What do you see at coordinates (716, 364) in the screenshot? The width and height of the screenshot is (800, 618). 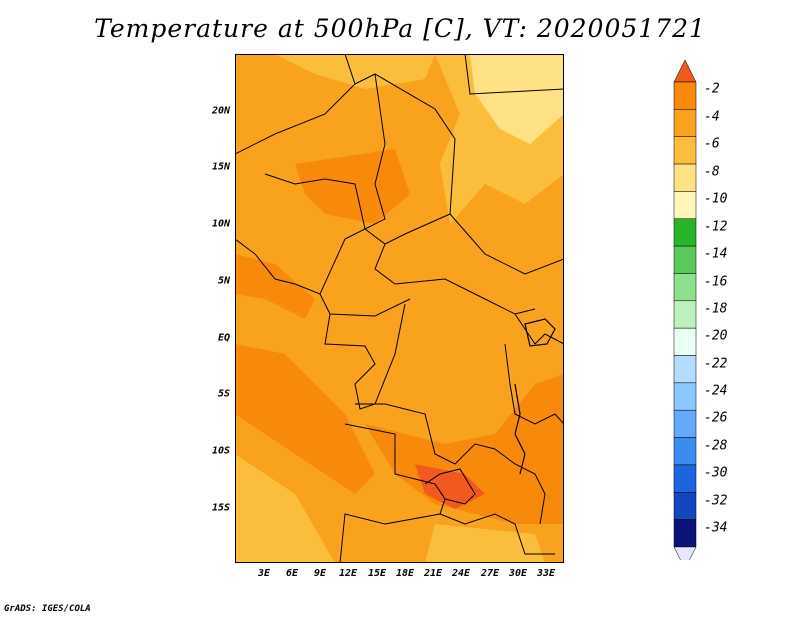 I see `colorbar-label: -22` at bounding box center [716, 364].